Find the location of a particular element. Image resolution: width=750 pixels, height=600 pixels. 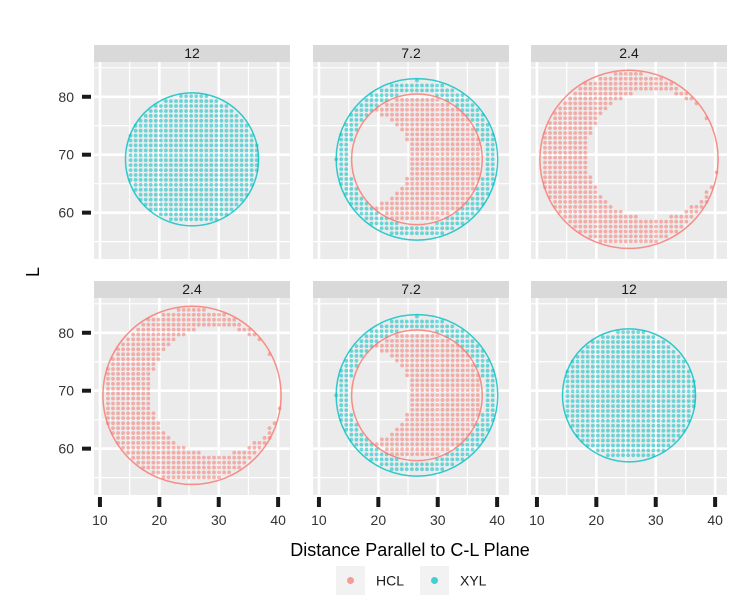

facet-strip is located at coordinates (411, 289).